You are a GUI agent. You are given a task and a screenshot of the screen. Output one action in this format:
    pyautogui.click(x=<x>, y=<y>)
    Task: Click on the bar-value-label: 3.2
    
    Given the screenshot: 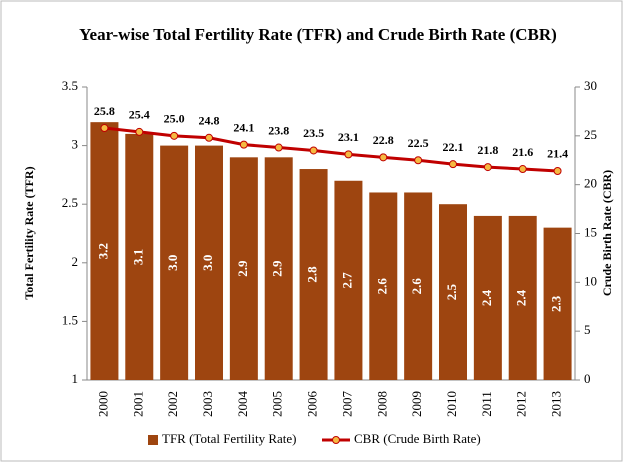 What is the action you would take?
    pyautogui.click(x=102, y=251)
    